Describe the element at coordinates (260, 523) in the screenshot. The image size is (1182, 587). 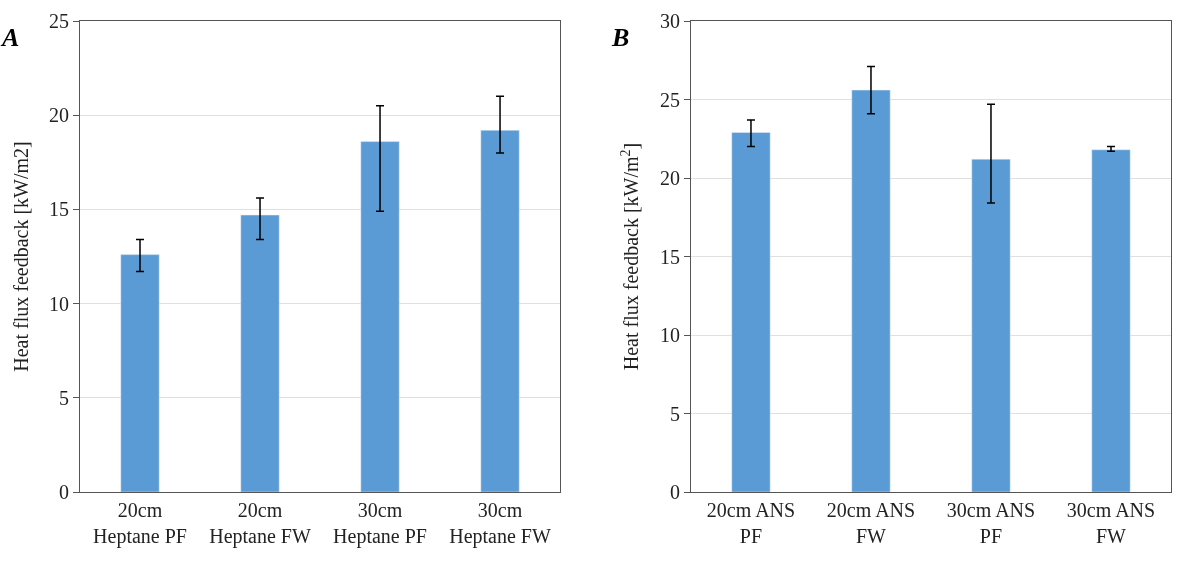
I see `x-tick-label: 20cm Heptane FW` at that location.